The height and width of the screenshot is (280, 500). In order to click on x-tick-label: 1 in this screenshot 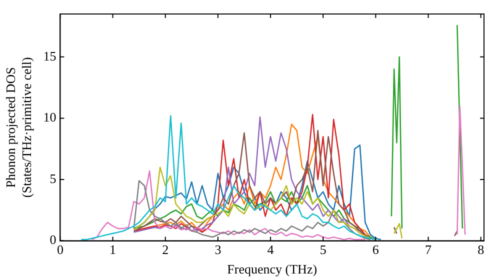, I will do `click(113, 250)`.